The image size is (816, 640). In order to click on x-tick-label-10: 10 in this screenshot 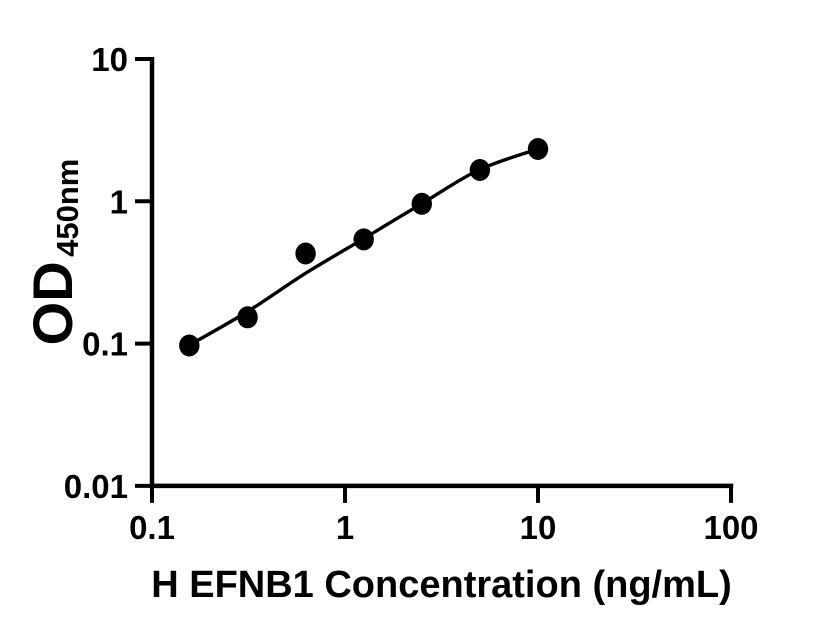, I will do `click(538, 527)`.